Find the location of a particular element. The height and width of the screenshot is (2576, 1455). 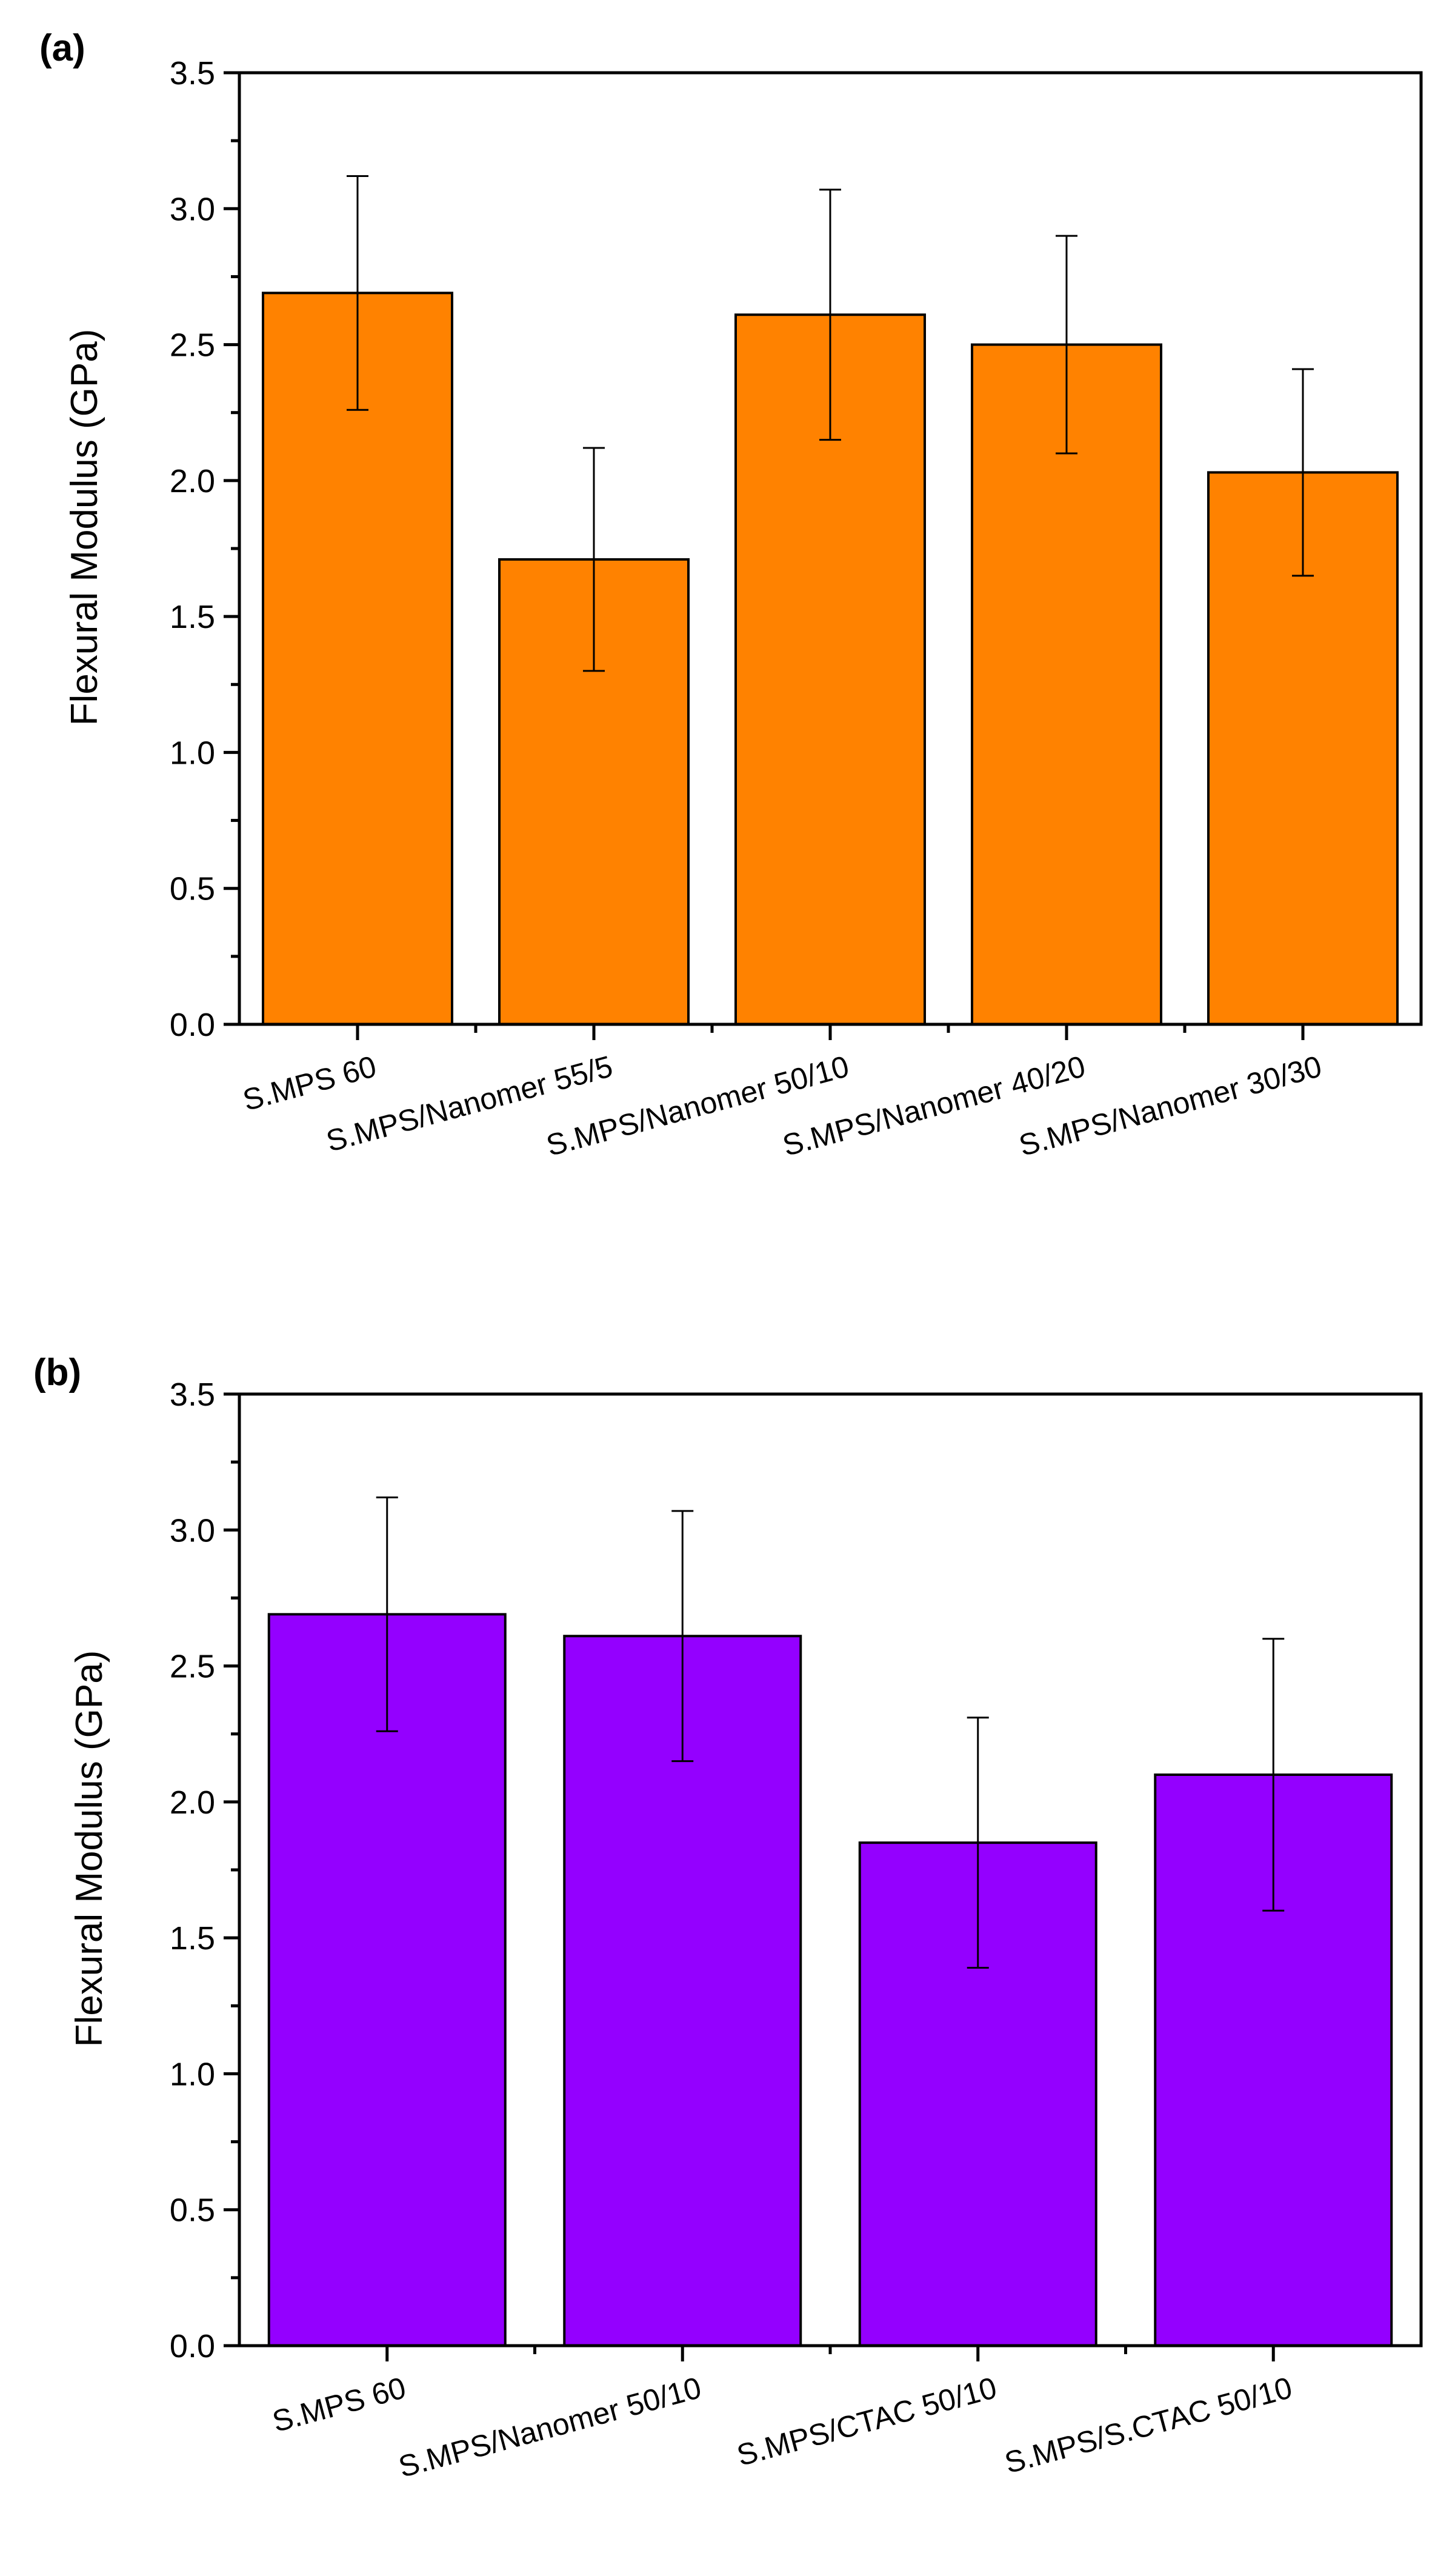

panel-a-y-tick-label: 3.5 is located at coordinates (192, 74).